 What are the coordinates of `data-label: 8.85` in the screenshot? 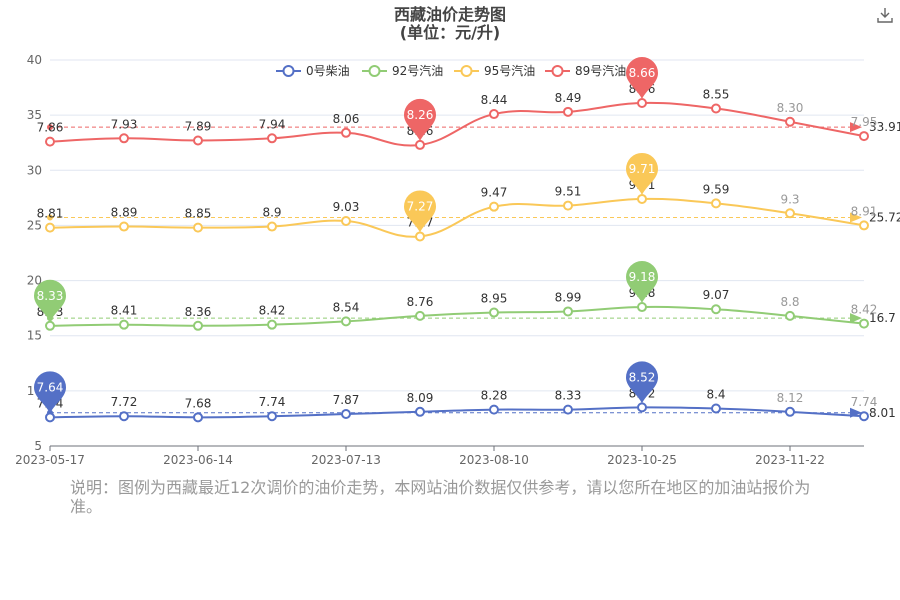 It's located at (198, 214).